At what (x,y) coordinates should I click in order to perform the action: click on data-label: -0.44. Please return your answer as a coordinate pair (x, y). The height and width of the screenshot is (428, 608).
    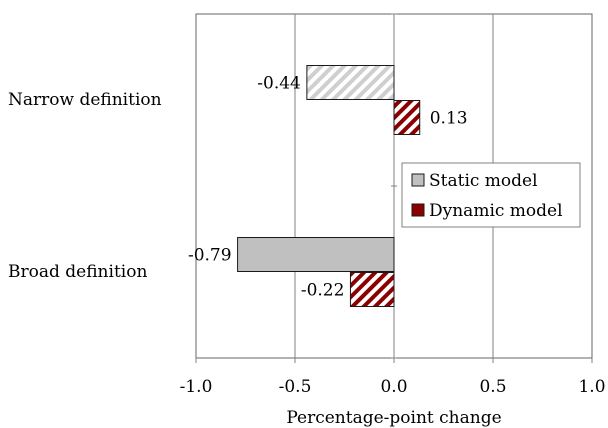
    Looking at the image, I should click on (279, 84).